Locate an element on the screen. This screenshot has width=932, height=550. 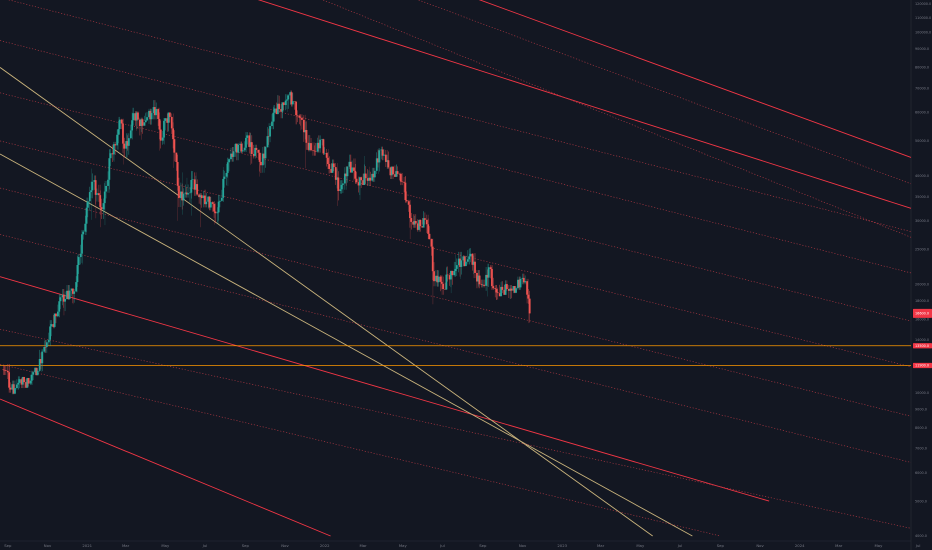
price-tick-label: 70000.0 is located at coordinates (922, 89).